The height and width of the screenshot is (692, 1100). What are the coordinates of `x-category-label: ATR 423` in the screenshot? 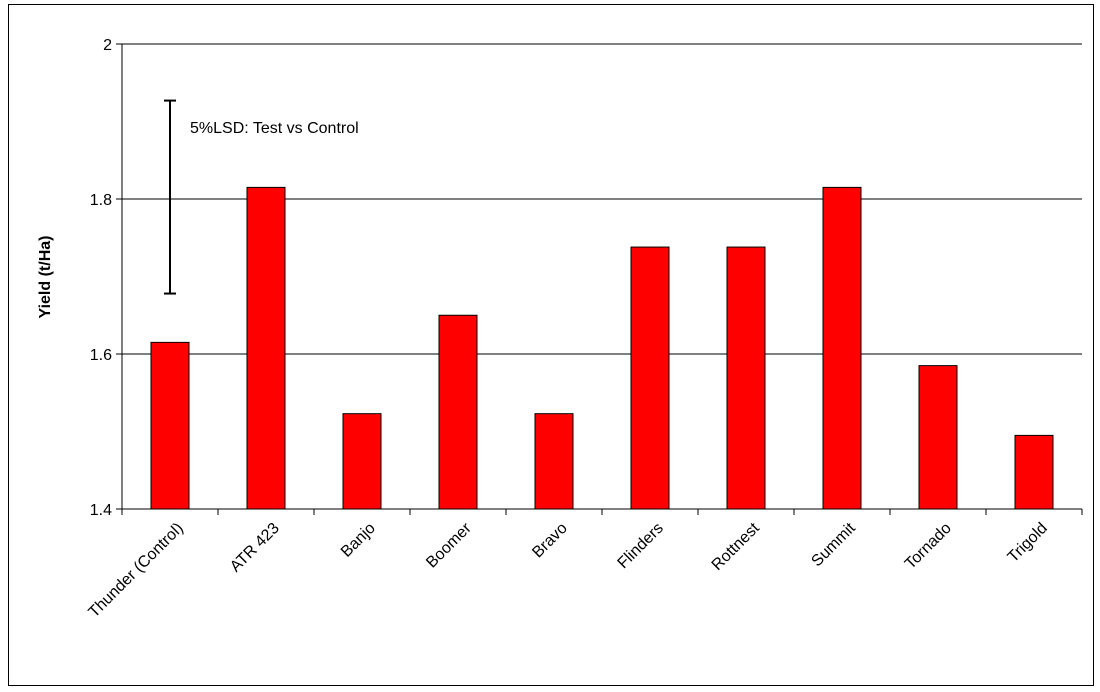 It's located at (255, 548).